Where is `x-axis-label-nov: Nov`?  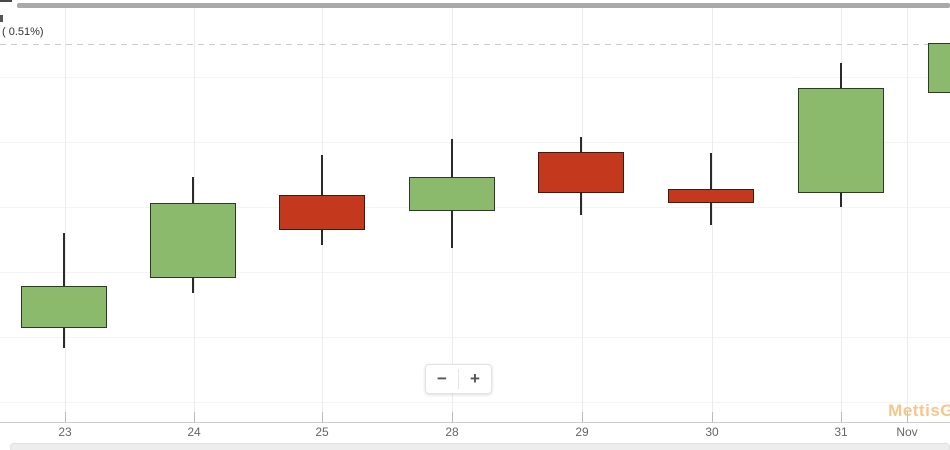 x-axis-label-nov: Nov is located at coordinates (907, 432).